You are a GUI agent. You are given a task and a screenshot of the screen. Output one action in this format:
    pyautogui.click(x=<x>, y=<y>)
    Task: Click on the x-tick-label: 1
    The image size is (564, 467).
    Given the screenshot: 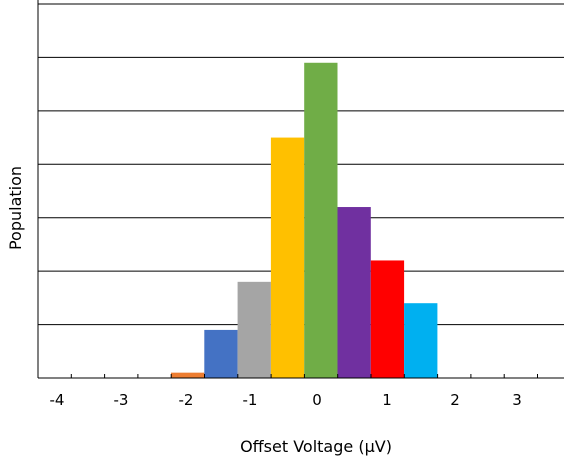 What is the action you would take?
    pyautogui.click(x=387, y=400)
    